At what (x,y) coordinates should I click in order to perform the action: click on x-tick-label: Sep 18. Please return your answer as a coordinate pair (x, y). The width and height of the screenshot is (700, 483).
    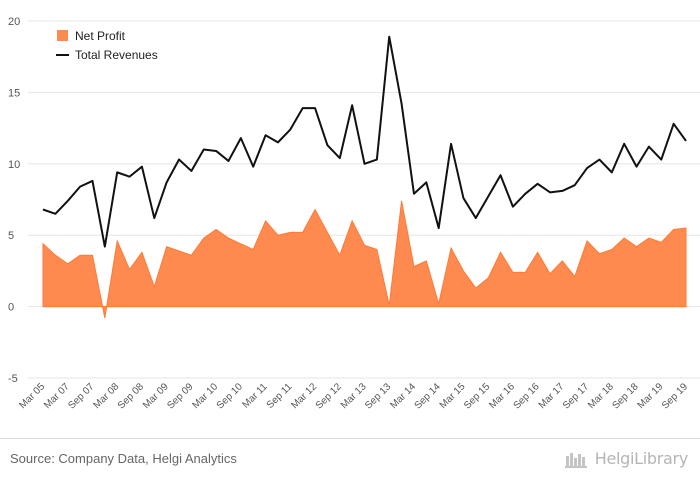
    Looking at the image, I should click on (625, 396).